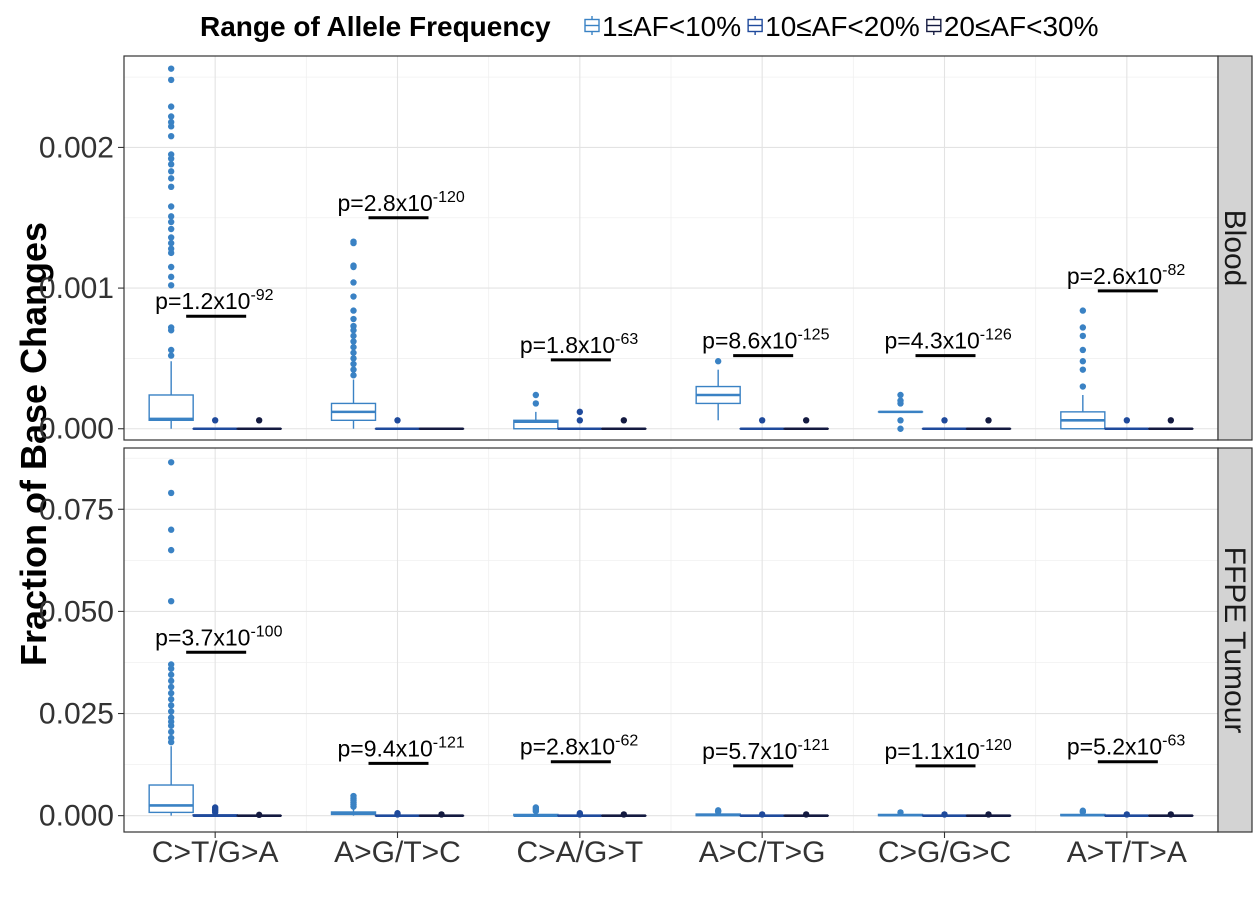  I want to click on pvalue-base: p=1.1x10, so click(932, 751).